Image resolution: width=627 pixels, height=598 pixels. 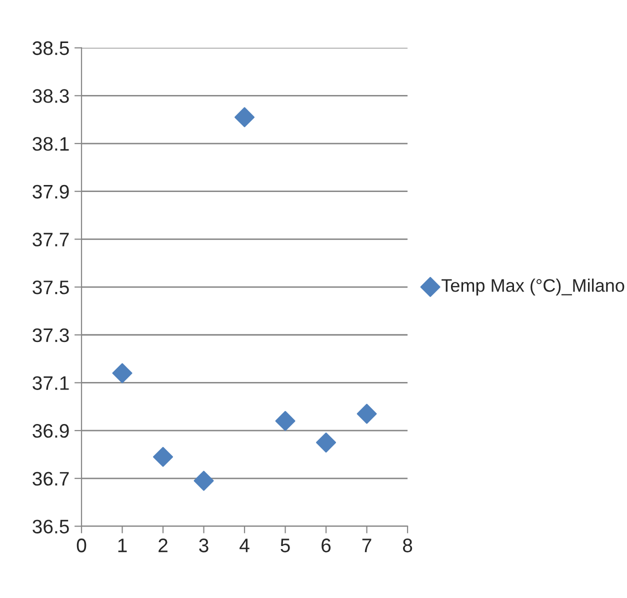 I want to click on y-tick-label: 37.3, so click(x=50, y=335).